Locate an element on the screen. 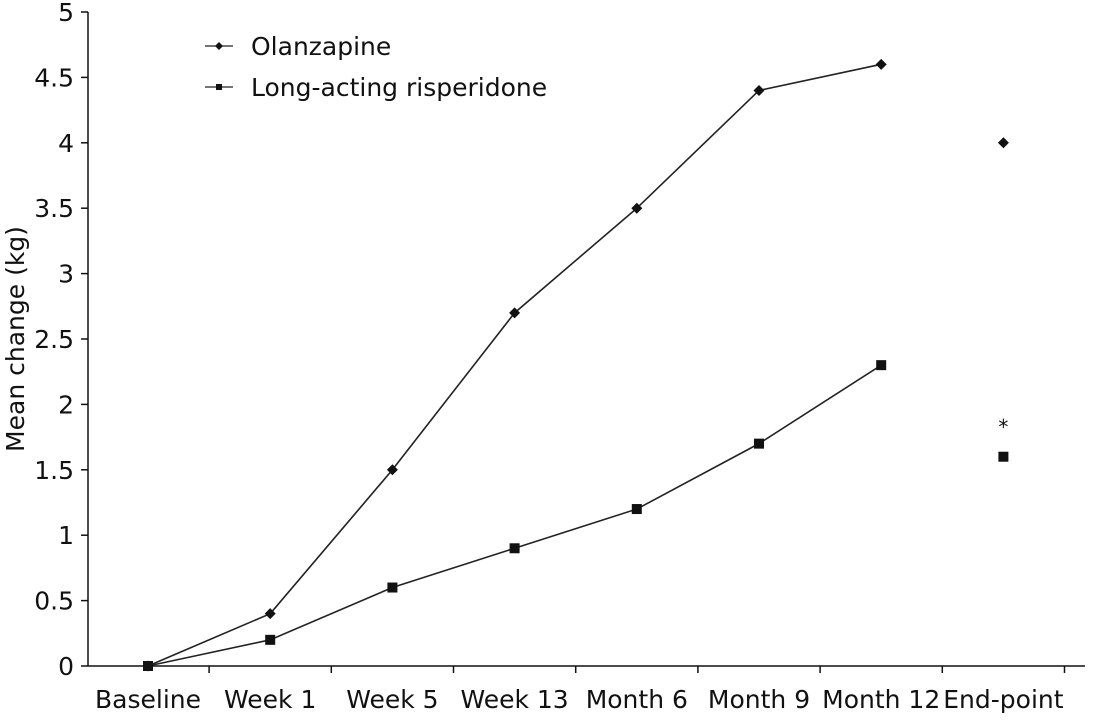 The width and height of the screenshot is (1093, 722). significance-marker: * is located at coordinates (1003, 427).